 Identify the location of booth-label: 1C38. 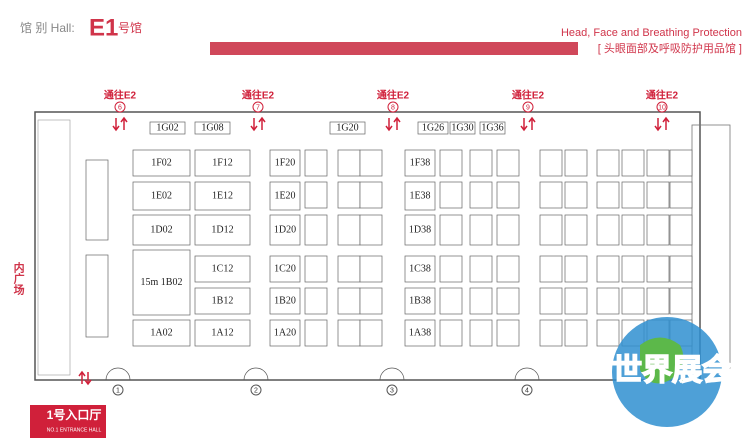
(420, 268).